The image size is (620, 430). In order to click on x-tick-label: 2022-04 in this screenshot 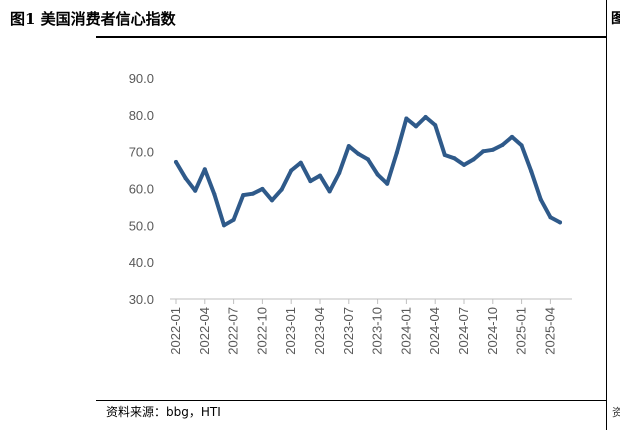, I will do `click(204, 331)`.